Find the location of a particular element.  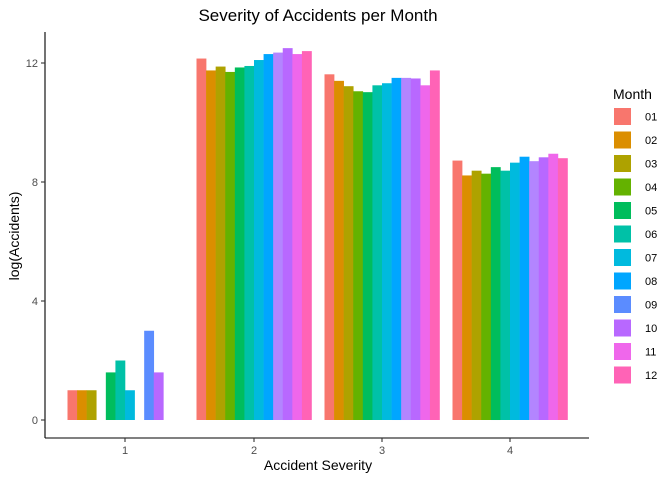

legend-label-08: 08 is located at coordinates (651, 282).